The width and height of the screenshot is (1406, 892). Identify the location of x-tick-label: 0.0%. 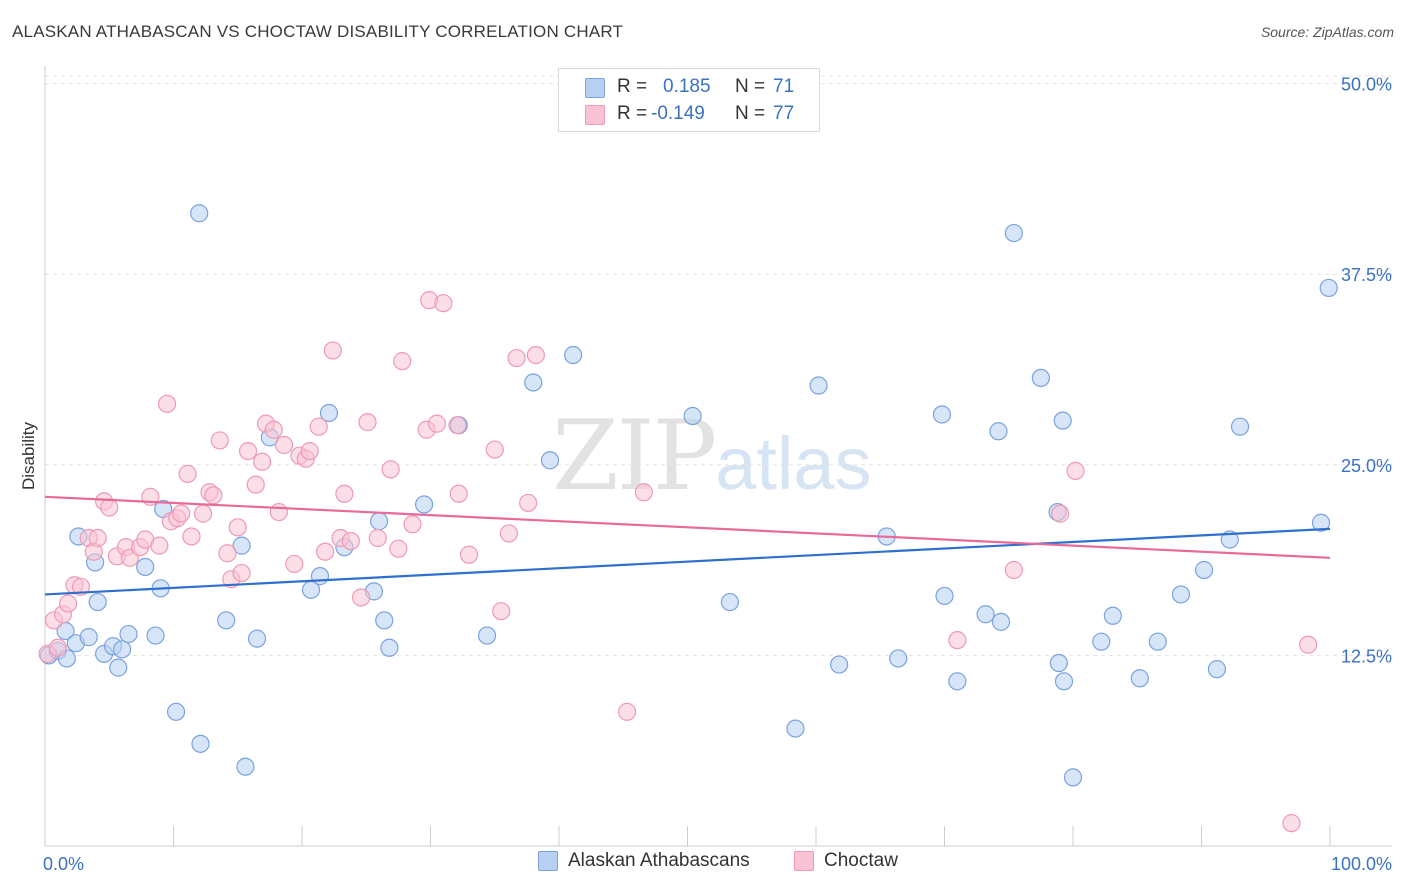
(63, 864).